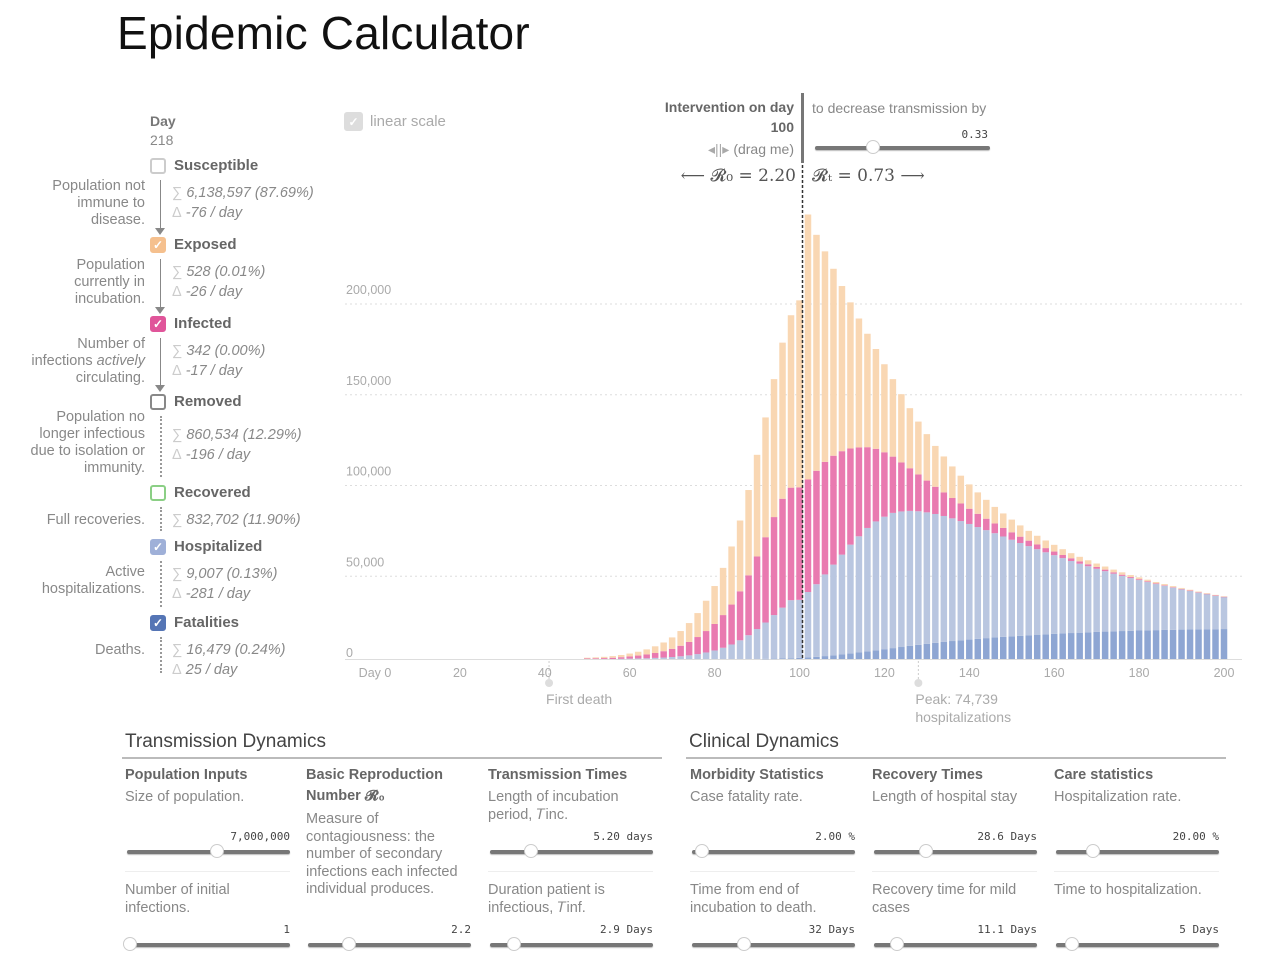  I want to click on compartment-stats: ∑ 860,534 (12.29%) Δ -196 / day, so click(237, 445).